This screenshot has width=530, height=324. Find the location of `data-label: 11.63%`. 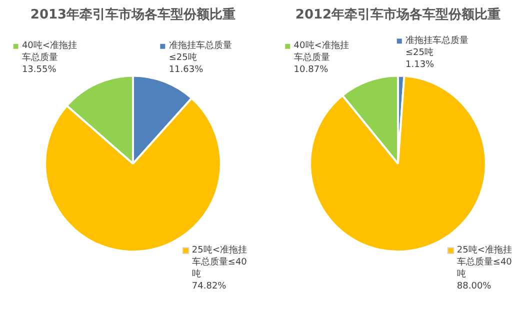

data-label: 11.63% is located at coordinates (186, 70).